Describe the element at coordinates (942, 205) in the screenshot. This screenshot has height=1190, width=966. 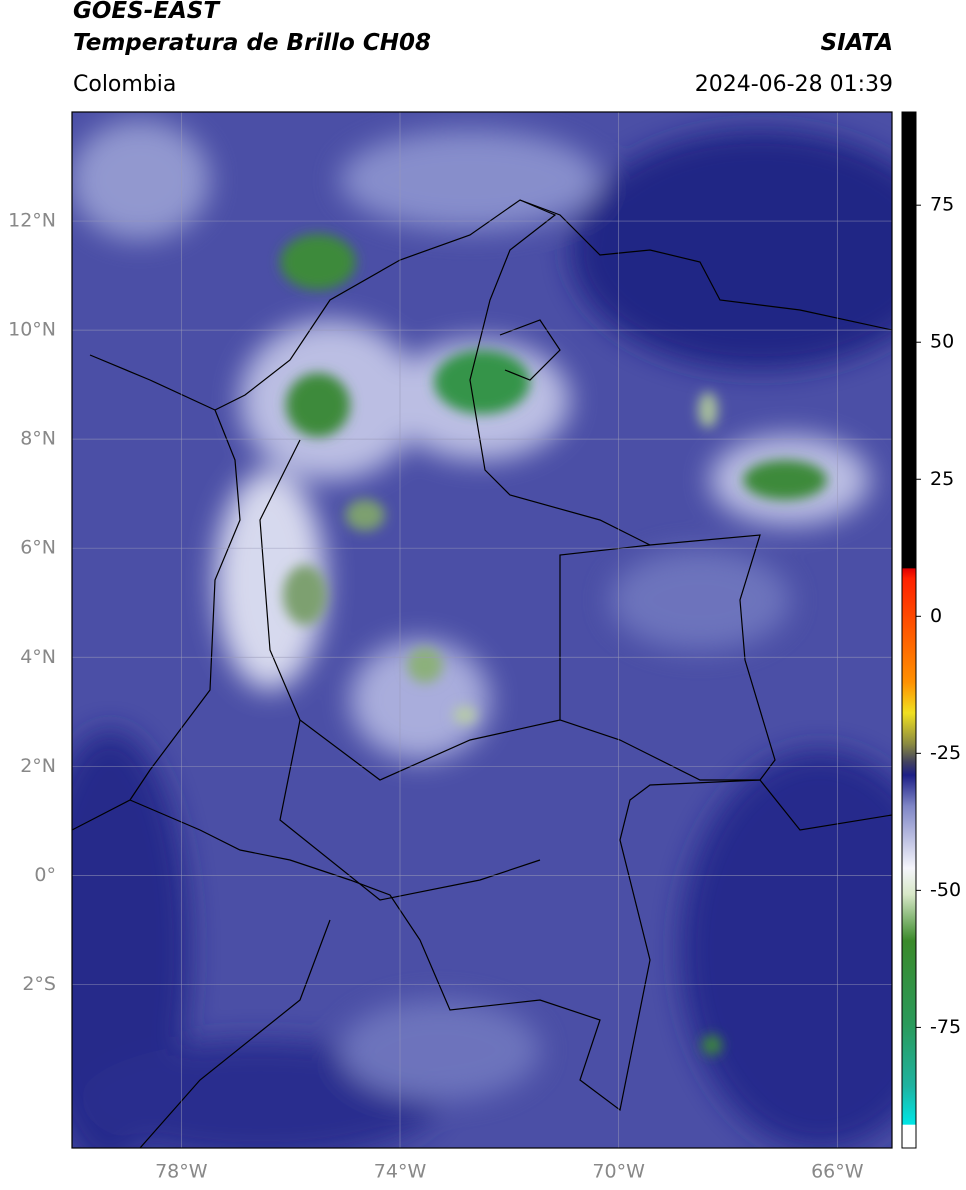
I see `colorbar-tick-label: 75` at that location.